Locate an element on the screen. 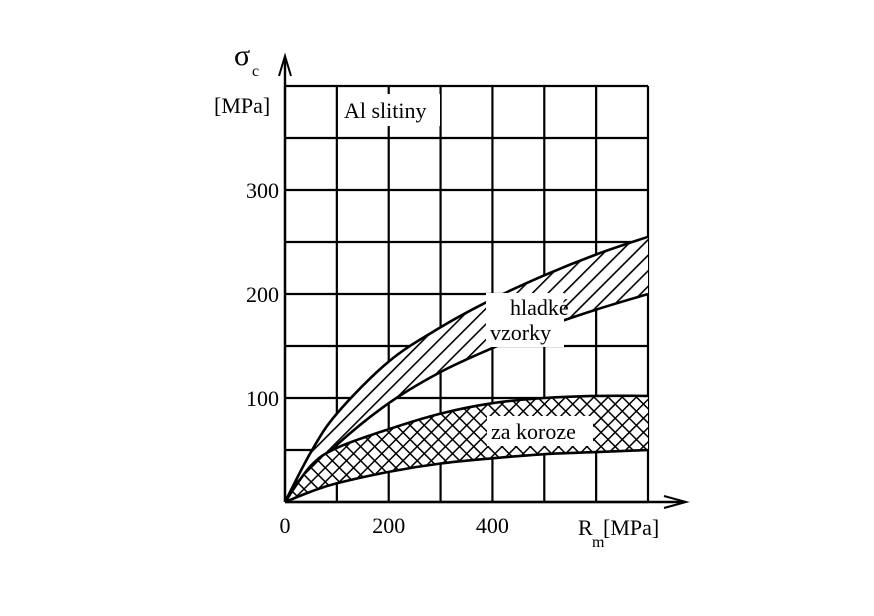 The width and height of the screenshot is (874, 616). series-label-koroze: za koroze is located at coordinates (533, 431).